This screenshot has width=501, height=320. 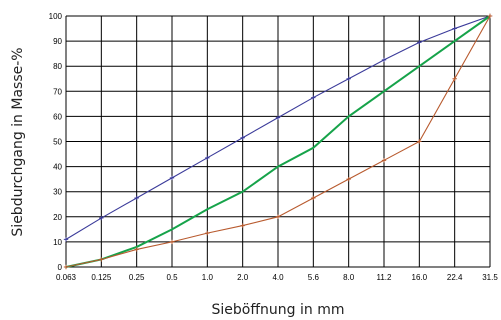 What do you see at coordinates (57, 91) in the screenshot?
I see `y-tick-label: 70` at bounding box center [57, 91].